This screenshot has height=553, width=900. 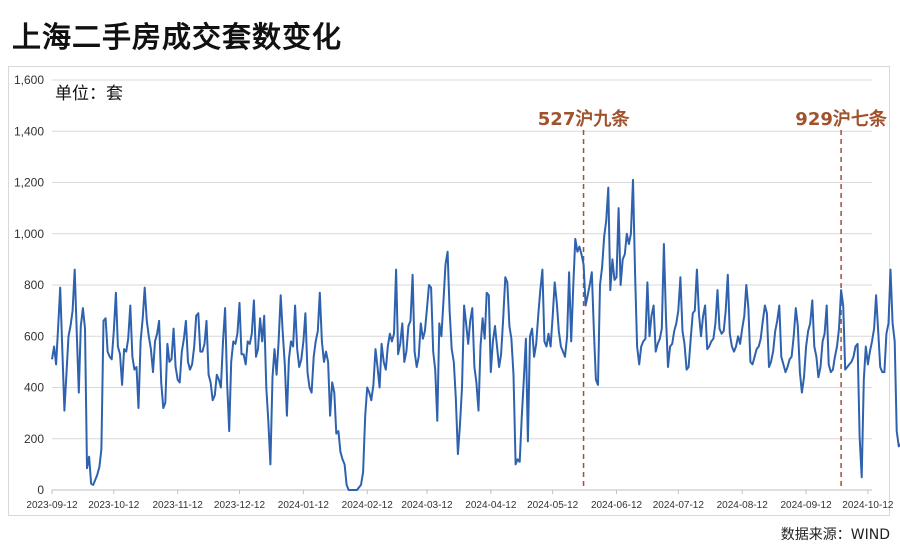 What do you see at coordinates (841, 119) in the screenshot?
I see `annotation-label: 929沪七条` at bounding box center [841, 119].